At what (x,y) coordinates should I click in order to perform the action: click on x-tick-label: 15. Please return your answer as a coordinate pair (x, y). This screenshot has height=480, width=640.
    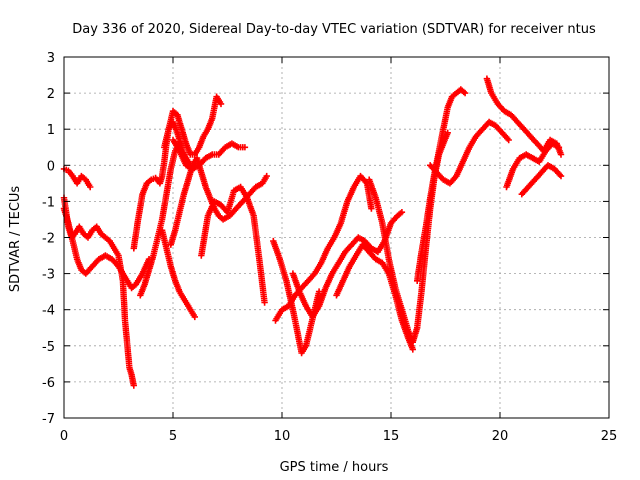
    Looking at the image, I should click on (391, 436).